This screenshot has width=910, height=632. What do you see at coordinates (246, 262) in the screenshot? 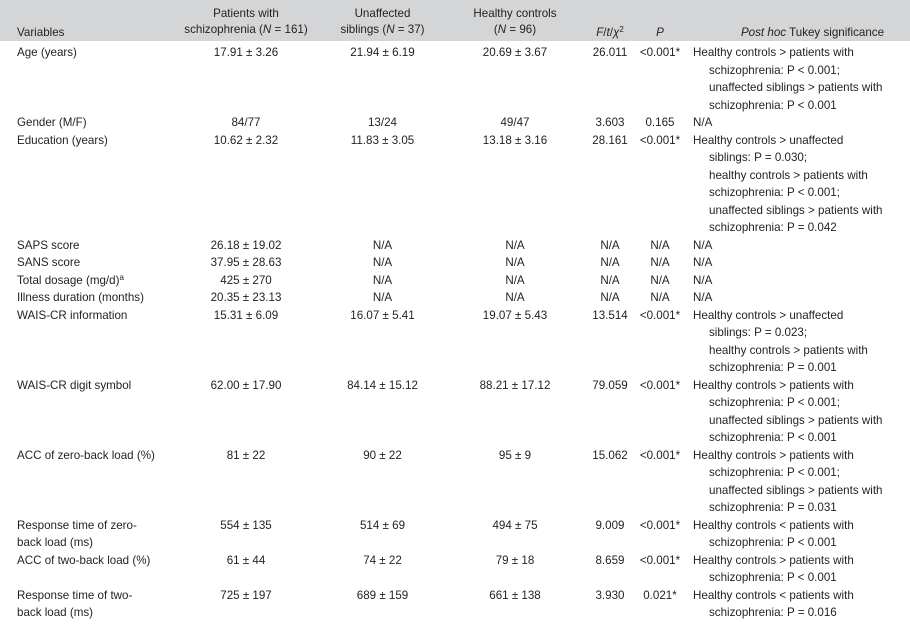
I see `cell-patients: 37.95 ± 28.63` at bounding box center [246, 262].